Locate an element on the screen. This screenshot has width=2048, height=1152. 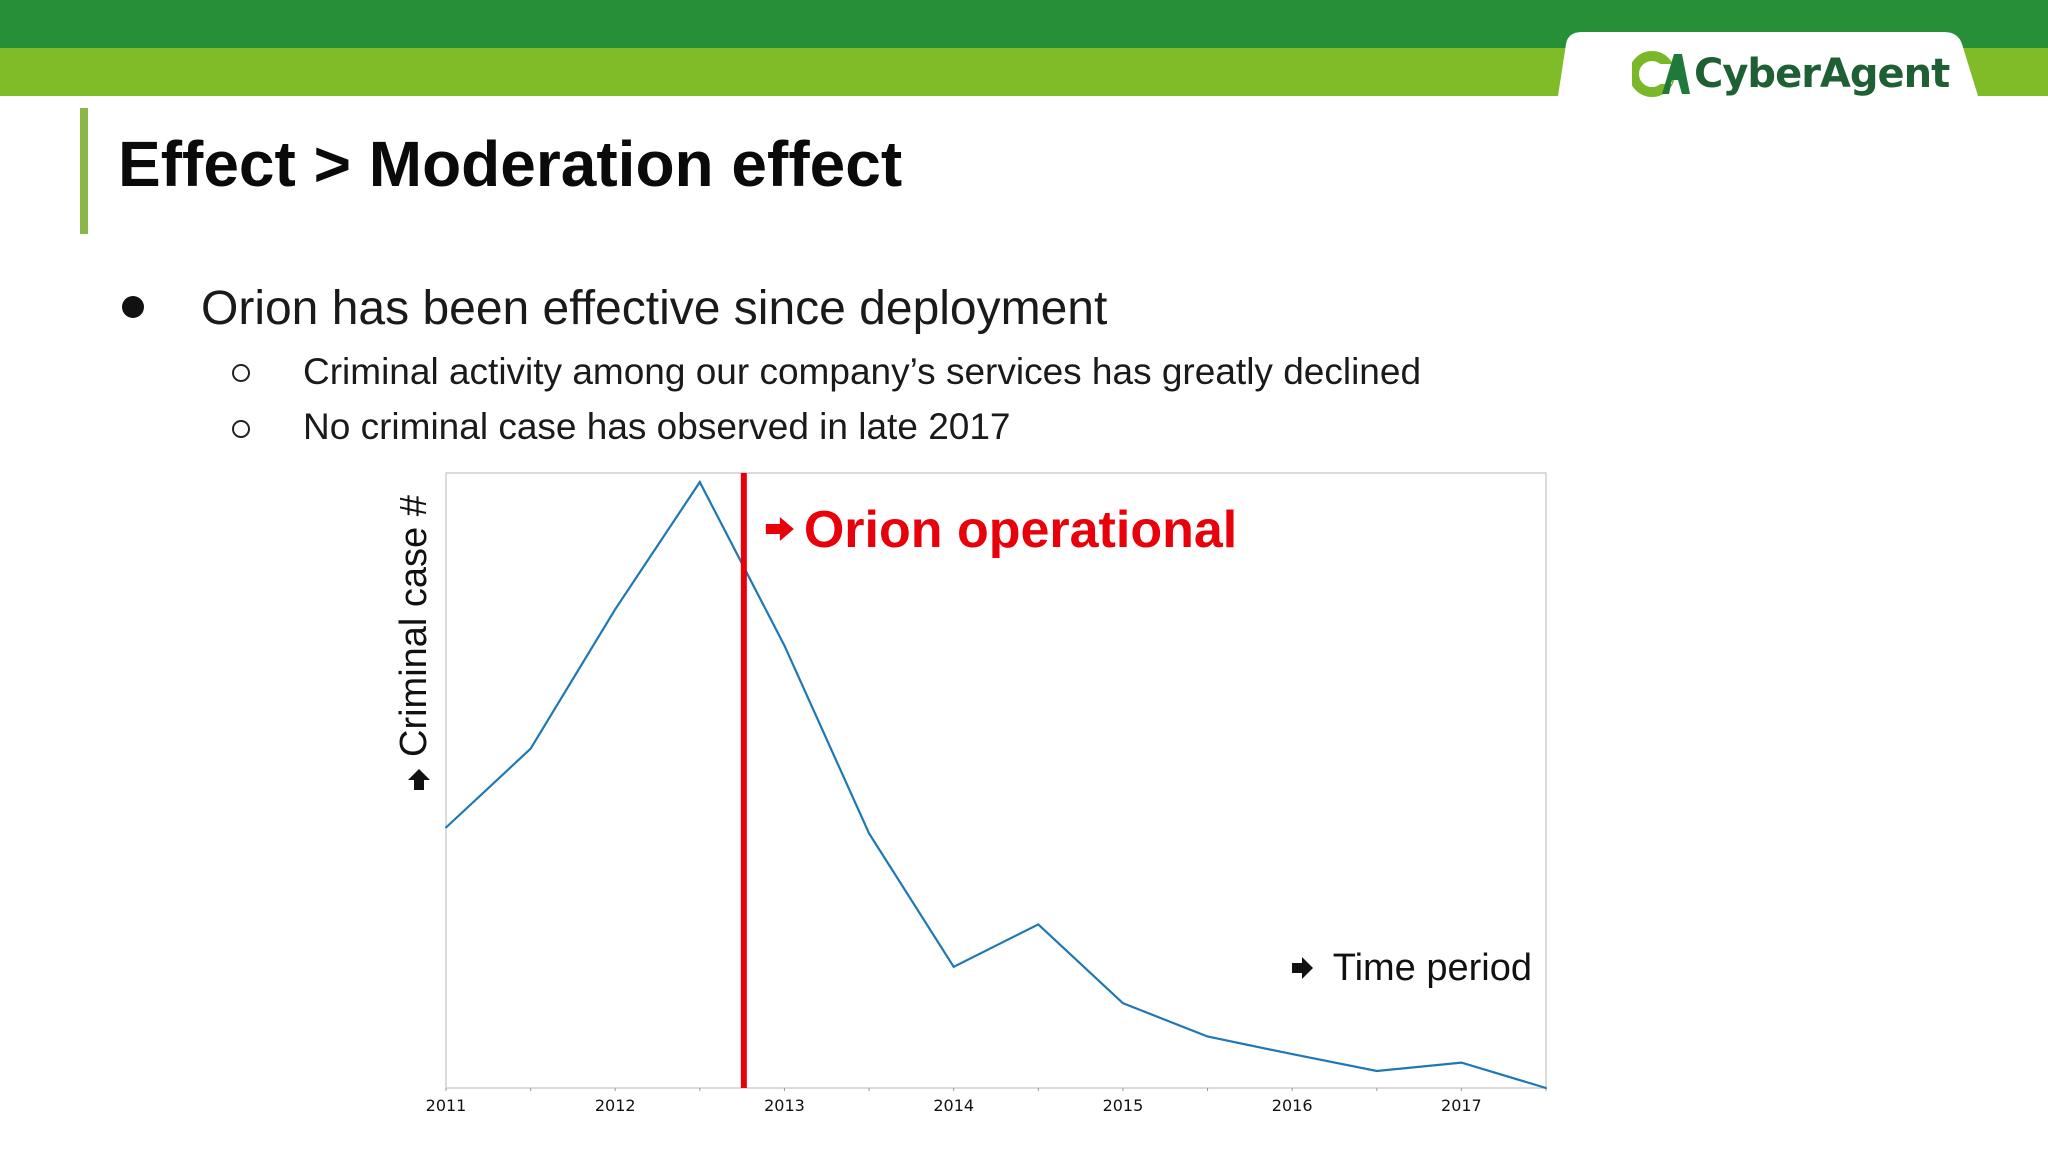
orion-operational-label: Orion operational is located at coordinates (1020, 530).